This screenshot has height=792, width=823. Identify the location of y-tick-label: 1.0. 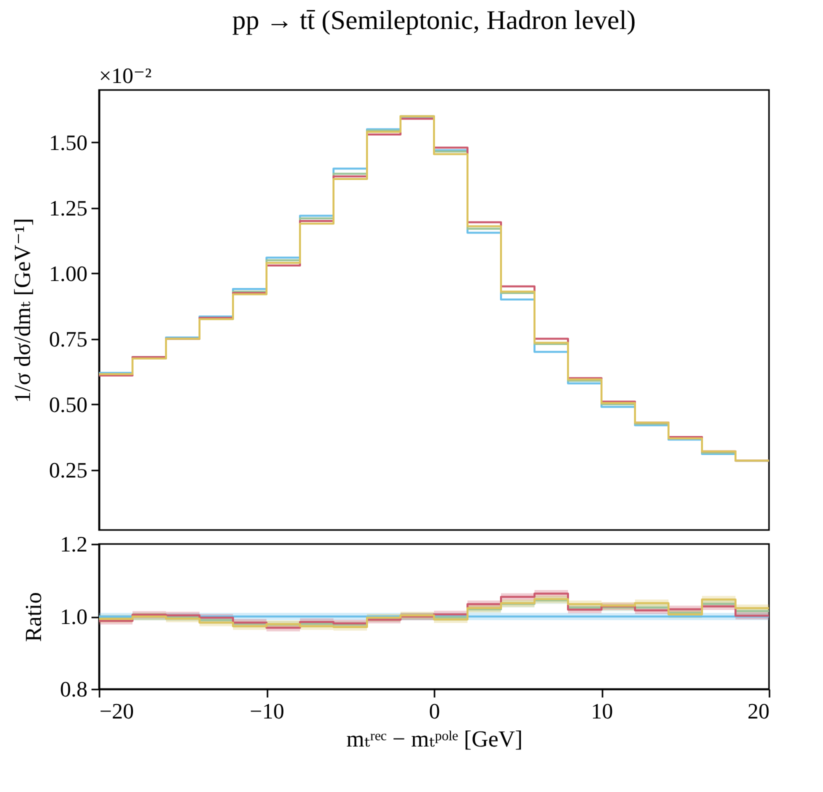
(74, 616).